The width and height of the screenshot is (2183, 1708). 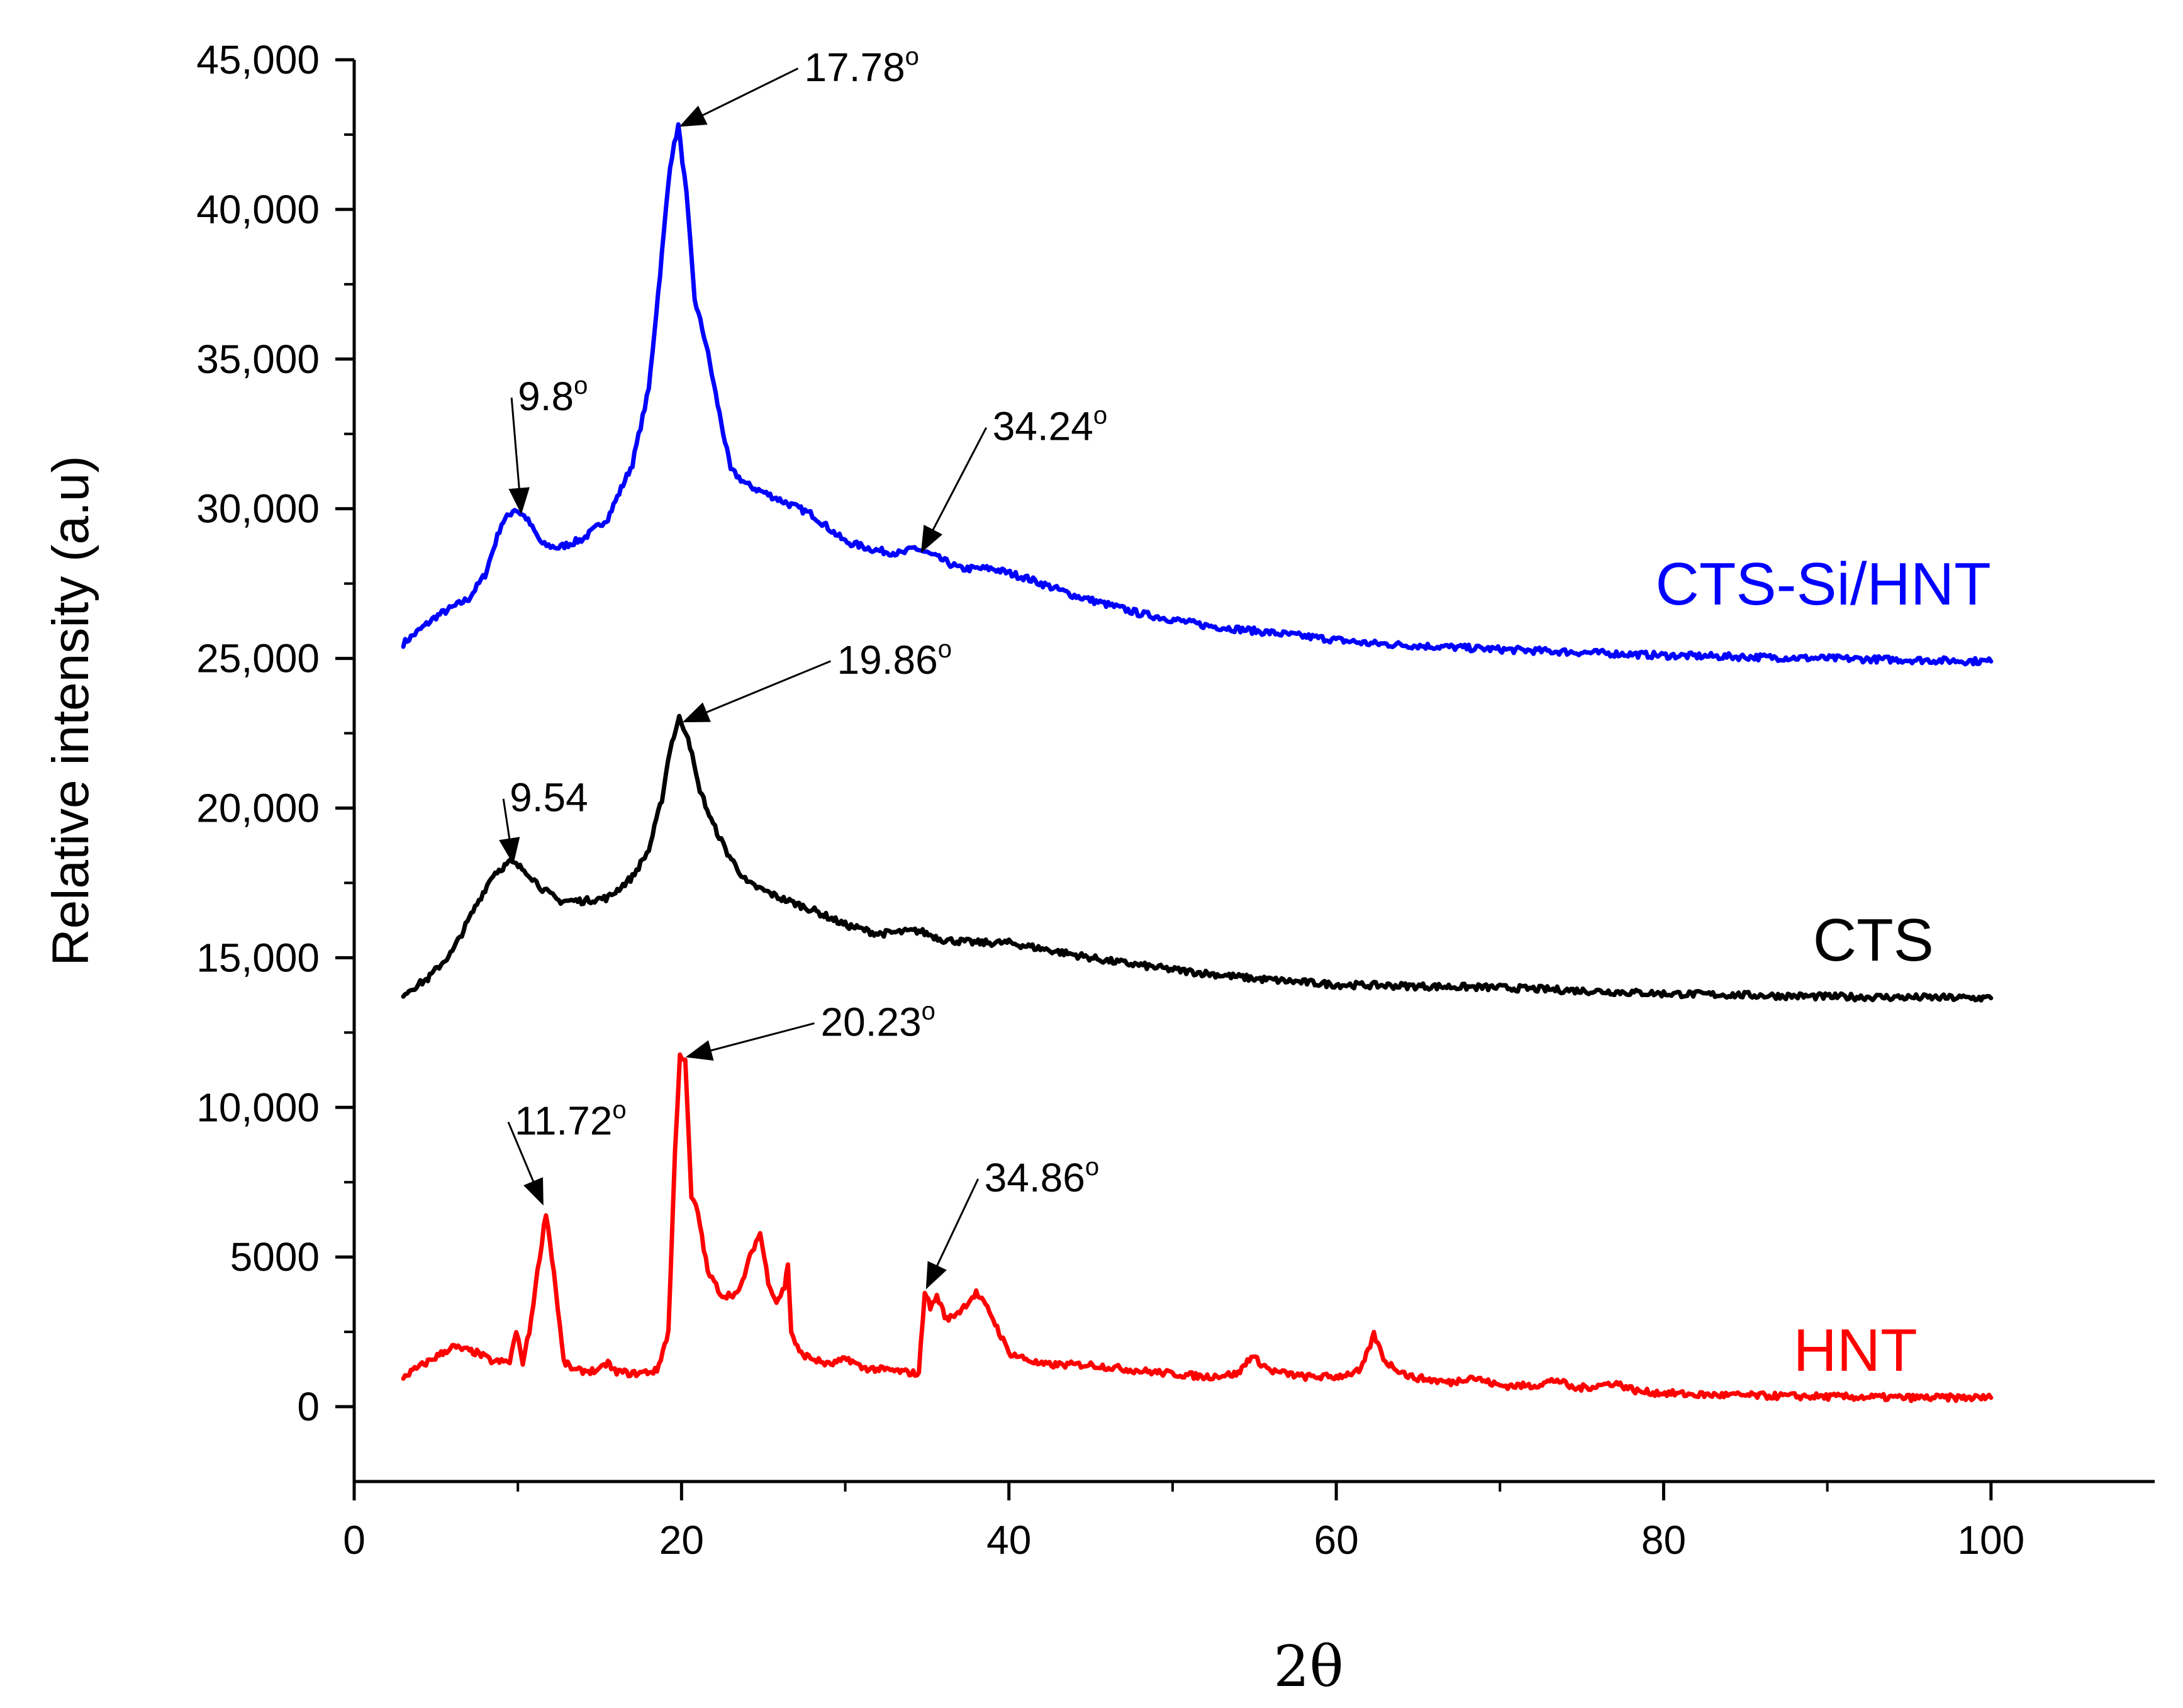 I want to click on y-tick-label: 5000, so click(x=275, y=1257).